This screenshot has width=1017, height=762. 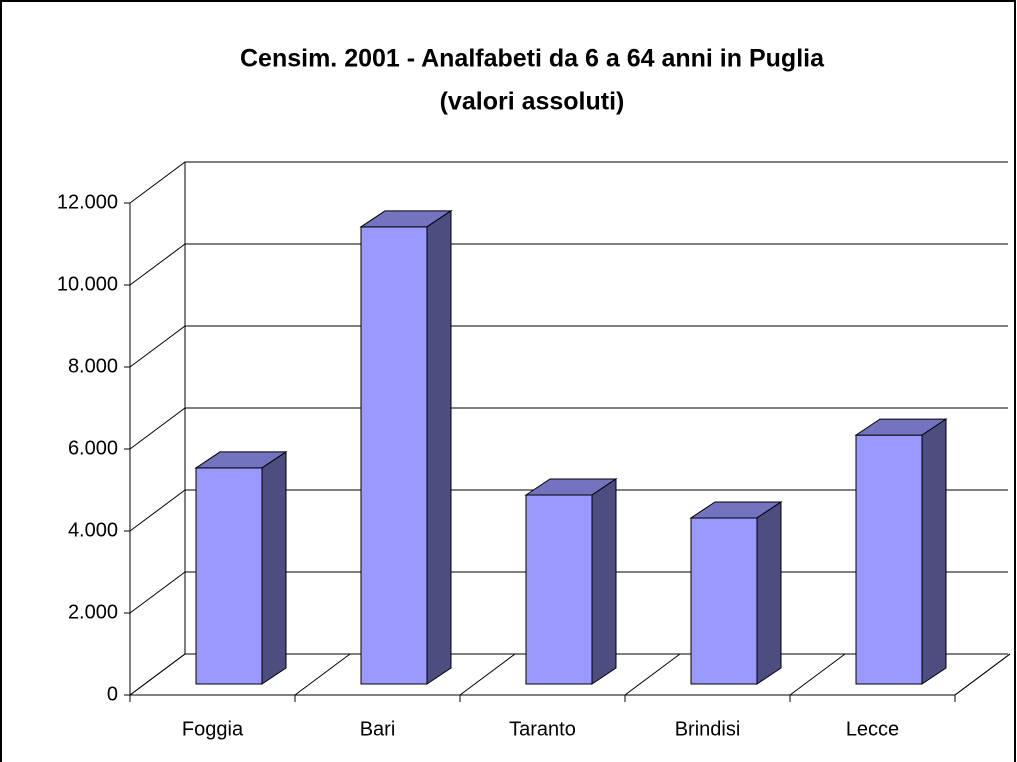 What do you see at coordinates (872, 729) in the screenshot?
I see `x-tick-label: Lecce` at bounding box center [872, 729].